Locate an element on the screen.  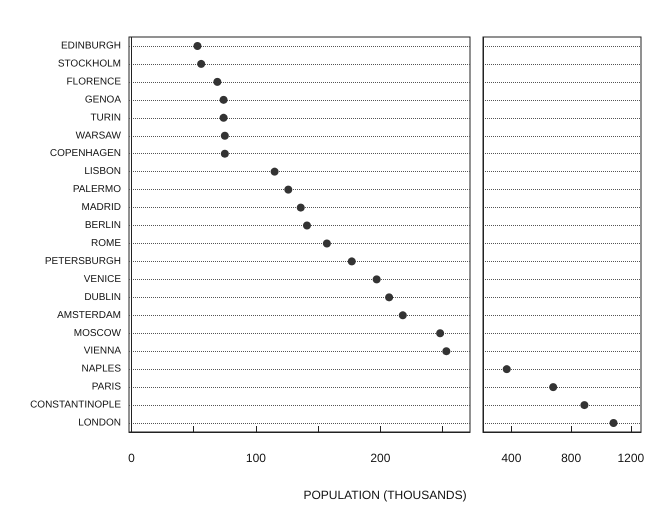
y-tick-label: TURIN is located at coordinates (105, 118).